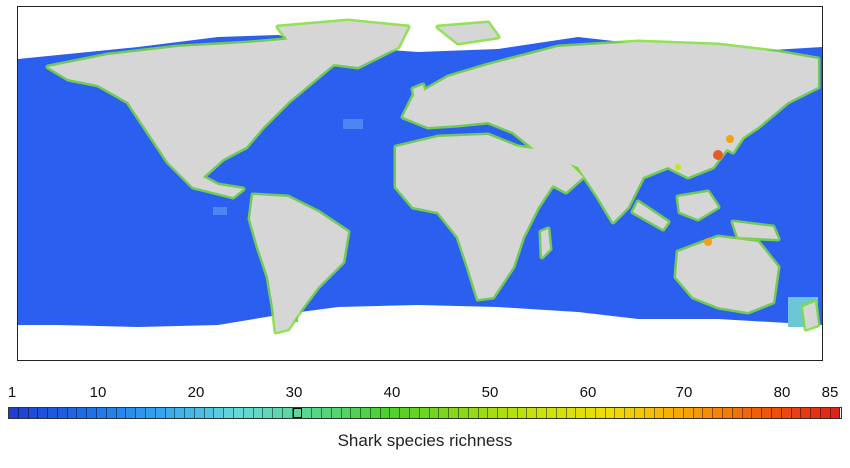 Image resolution: width=850 pixels, height=468 pixels. I want to click on landmass-sumatra, so click(650, 215).